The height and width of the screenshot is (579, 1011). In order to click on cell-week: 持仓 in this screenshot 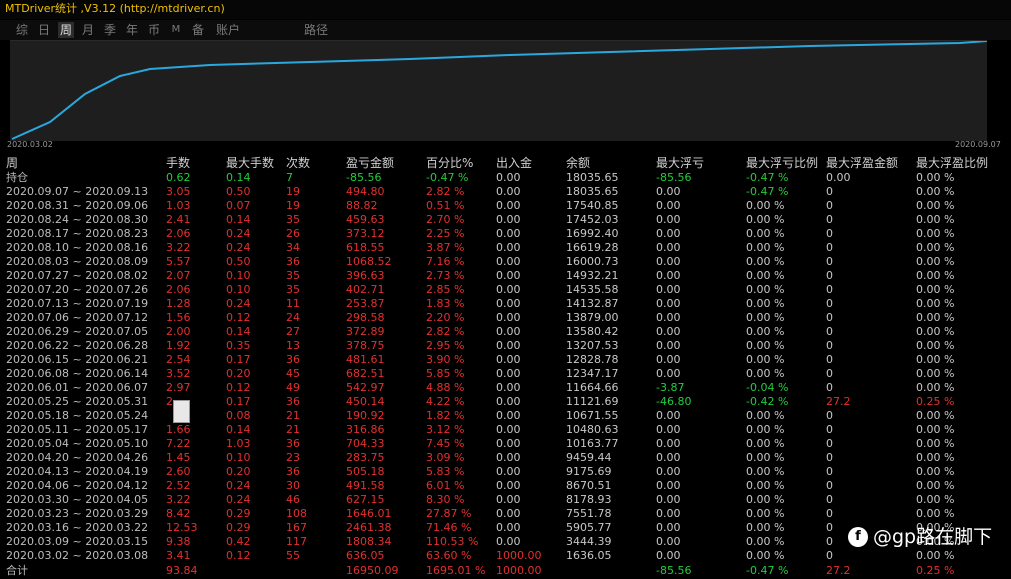, I will do `click(17, 177)`.